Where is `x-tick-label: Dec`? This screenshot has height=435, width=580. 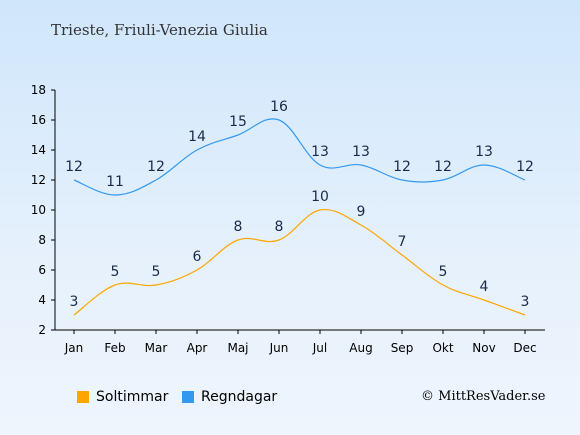
x-tick-label: Dec is located at coordinates (524, 348).